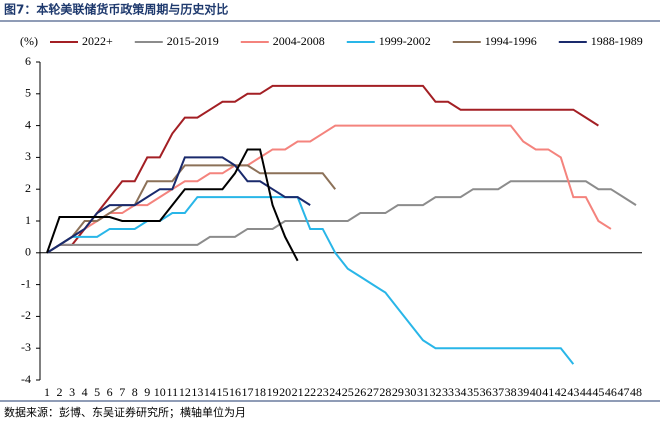  I want to click on x-tick-label: 20, so click(285, 392).